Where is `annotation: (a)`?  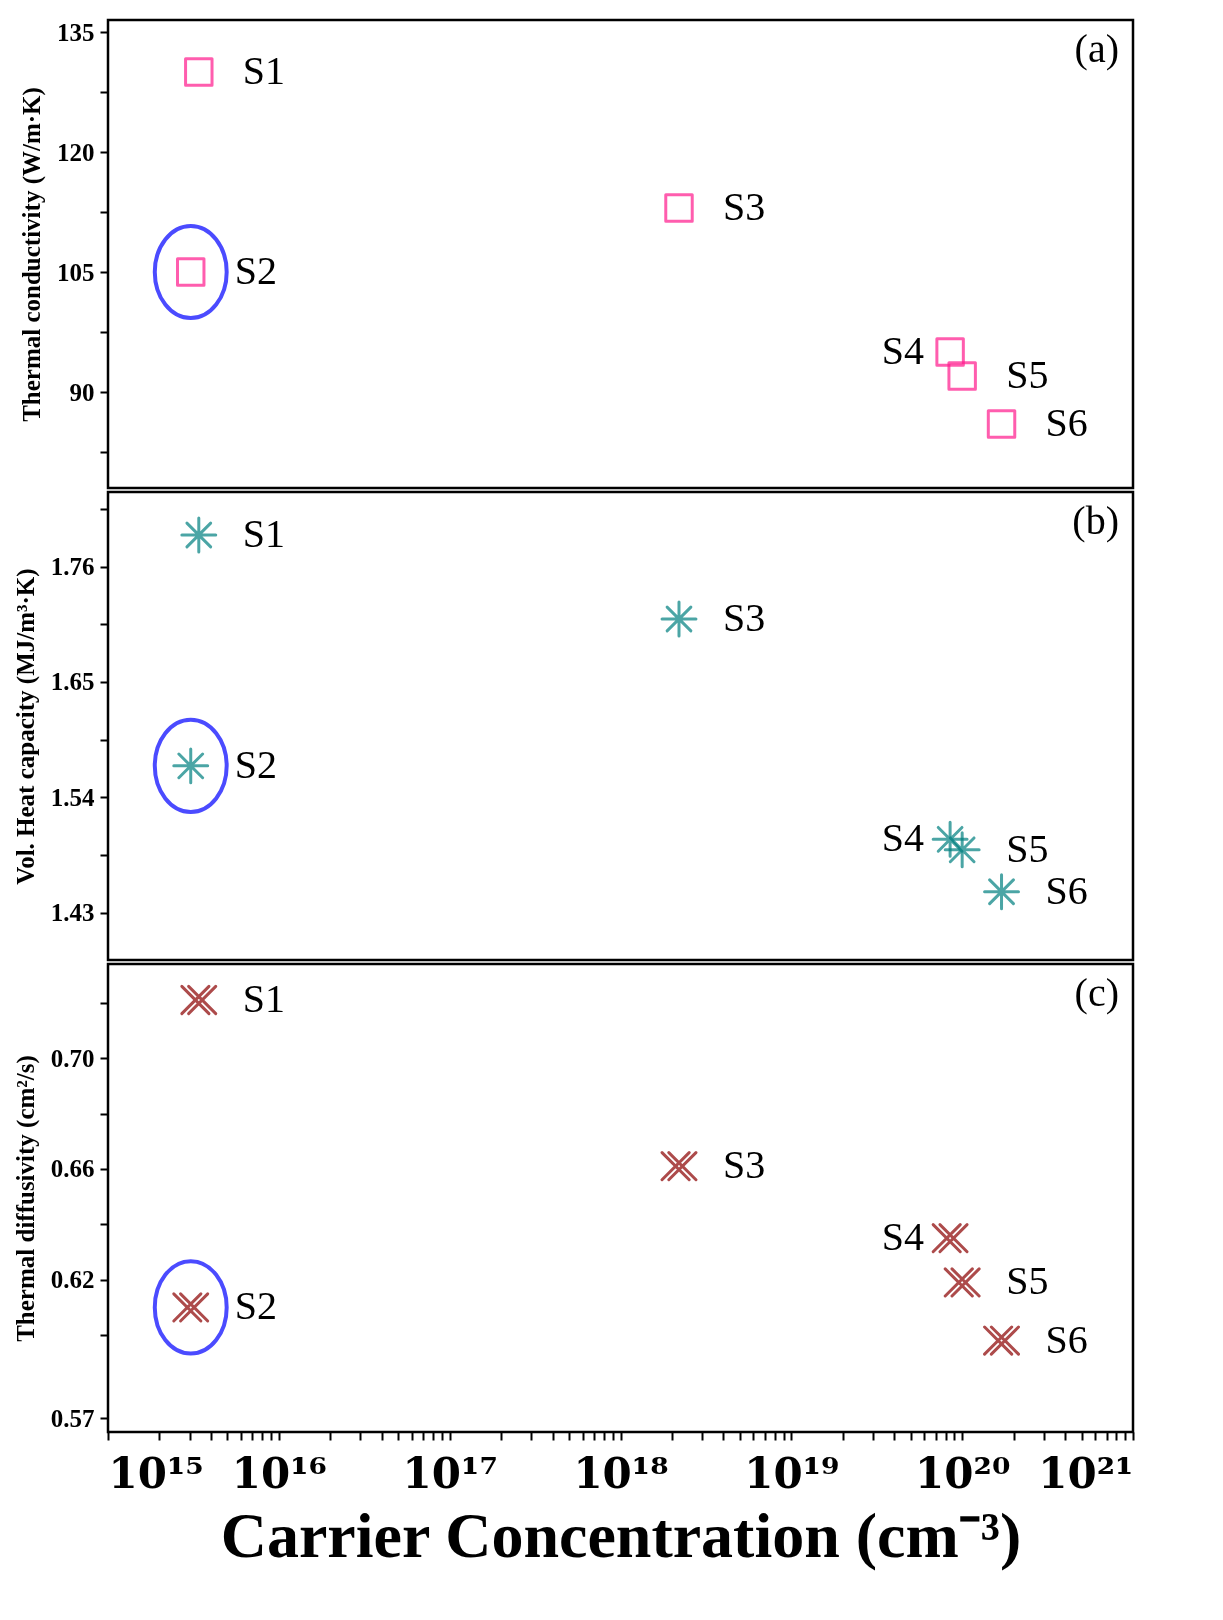 annotation: (a) is located at coordinates (1096, 48).